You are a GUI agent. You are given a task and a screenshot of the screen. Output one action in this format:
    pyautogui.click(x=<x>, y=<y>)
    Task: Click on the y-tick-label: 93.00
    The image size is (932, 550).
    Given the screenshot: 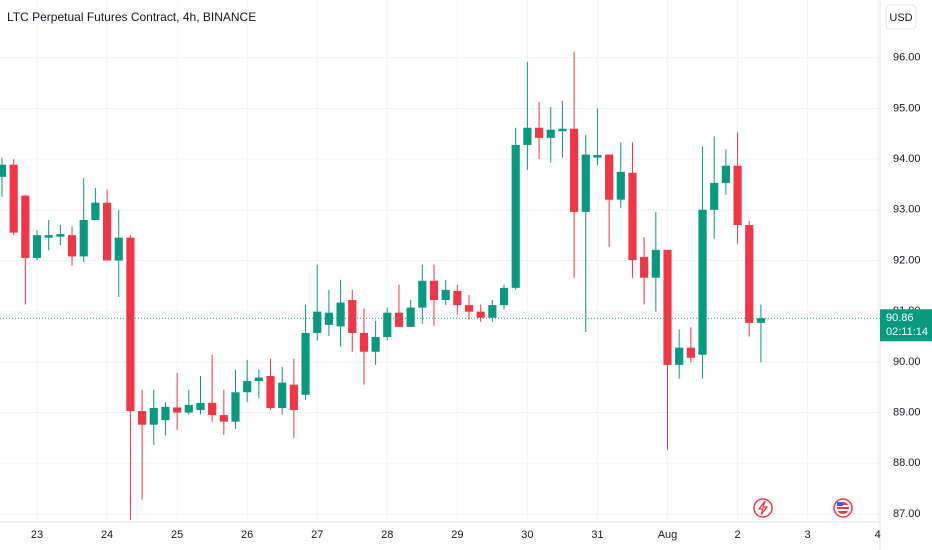 What is the action you would take?
    pyautogui.click(x=907, y=210)
    